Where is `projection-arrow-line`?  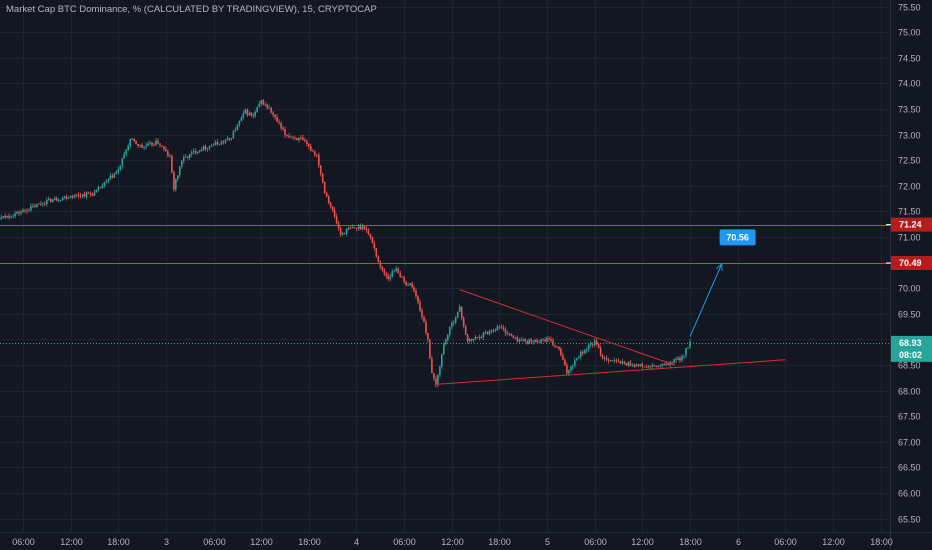 projection-arrow-line is located at coordinates (706, 300).